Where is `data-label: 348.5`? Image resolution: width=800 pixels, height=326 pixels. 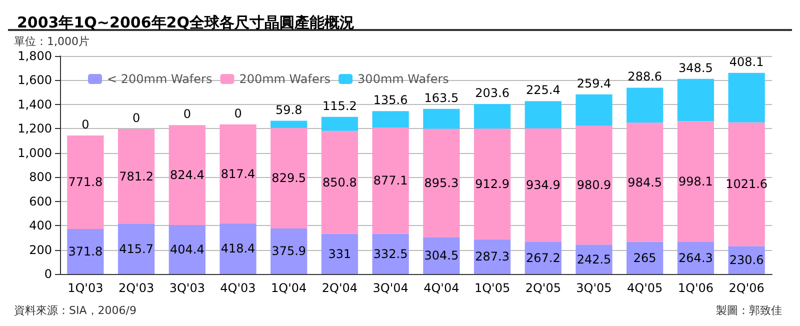 data-label: 348.5 is located at coordinates (695, 67).